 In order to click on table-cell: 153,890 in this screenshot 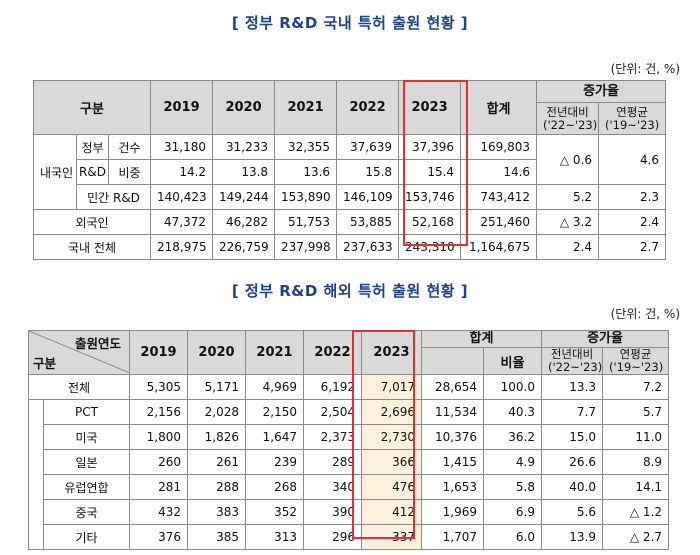, I will do `click(306, 197)`.